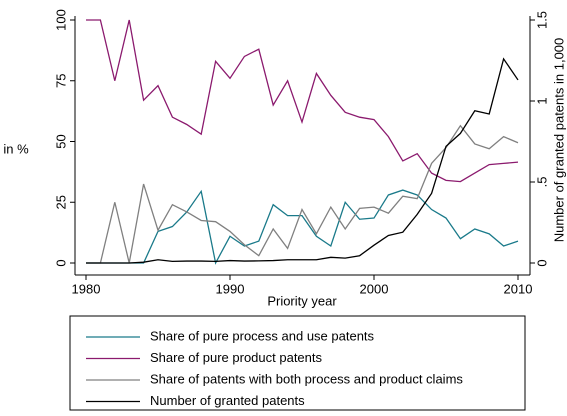 The height and width of the screenshot is (416, 567). What do you see at coordinates (302, 227) in the screenshot?
I see `series-line` at bounding box center [302, 227].